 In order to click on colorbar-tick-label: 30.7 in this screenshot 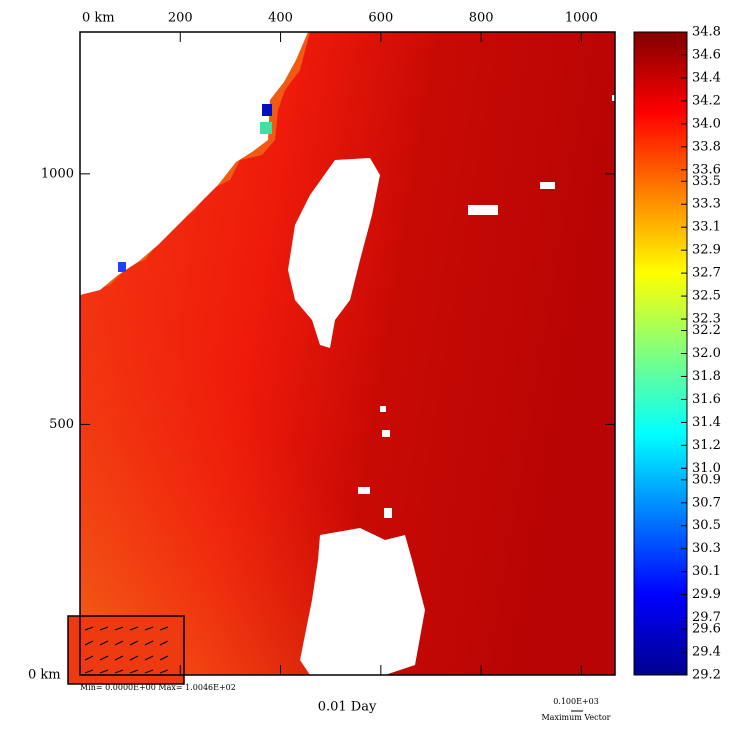, I will do `click(706, 502)`.